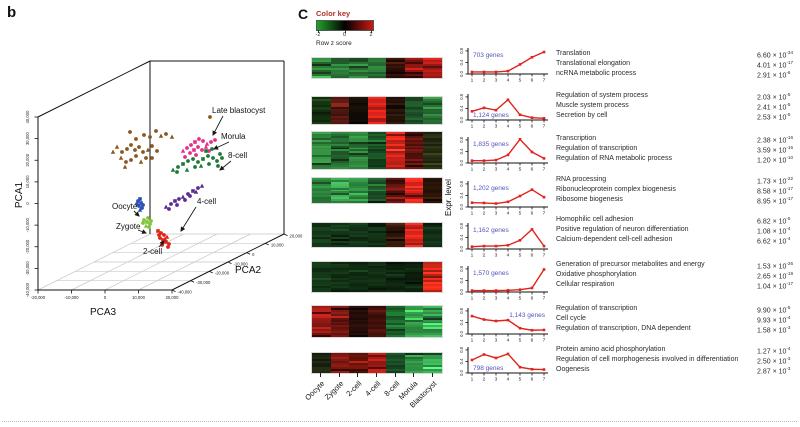 The width and height of the screenshot is (800, 427). Describe the element at coordinates (277, 245) in the screenshot. I see `pca2-tick-label: 10,000` at that location.